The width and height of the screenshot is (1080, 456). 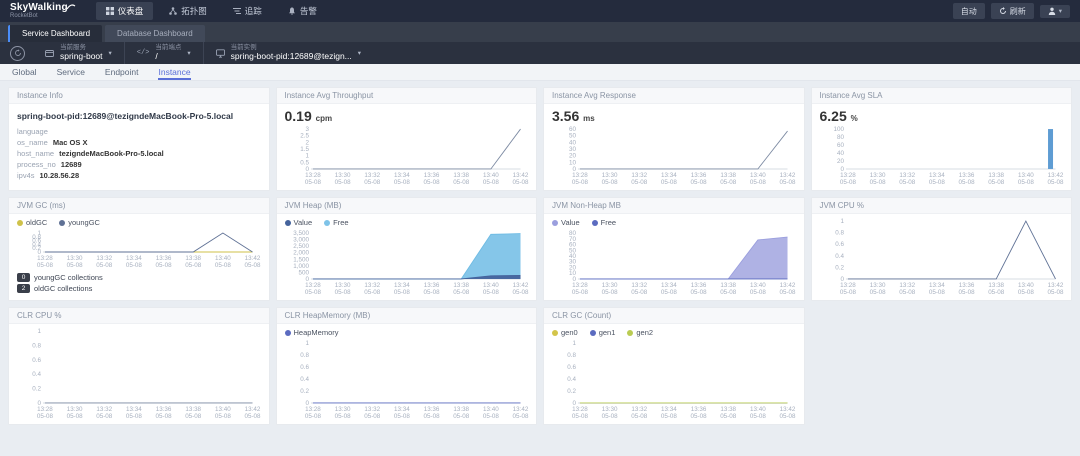 What do you see at coordinates (139, 277) in the screenshot?
I see `younggc-note: 0 youngGC collections` at bounding box center [139, 277].